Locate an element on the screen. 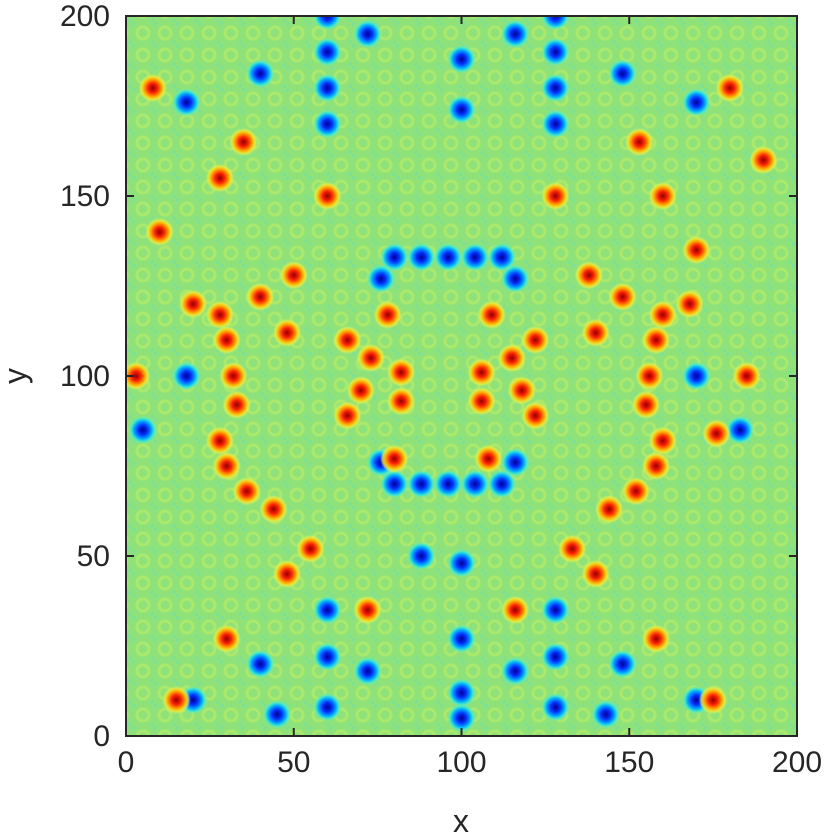 The width and height of the screenshot is (830, 838). y-tick-label-3: 150 is located at coordinates (85, 196).